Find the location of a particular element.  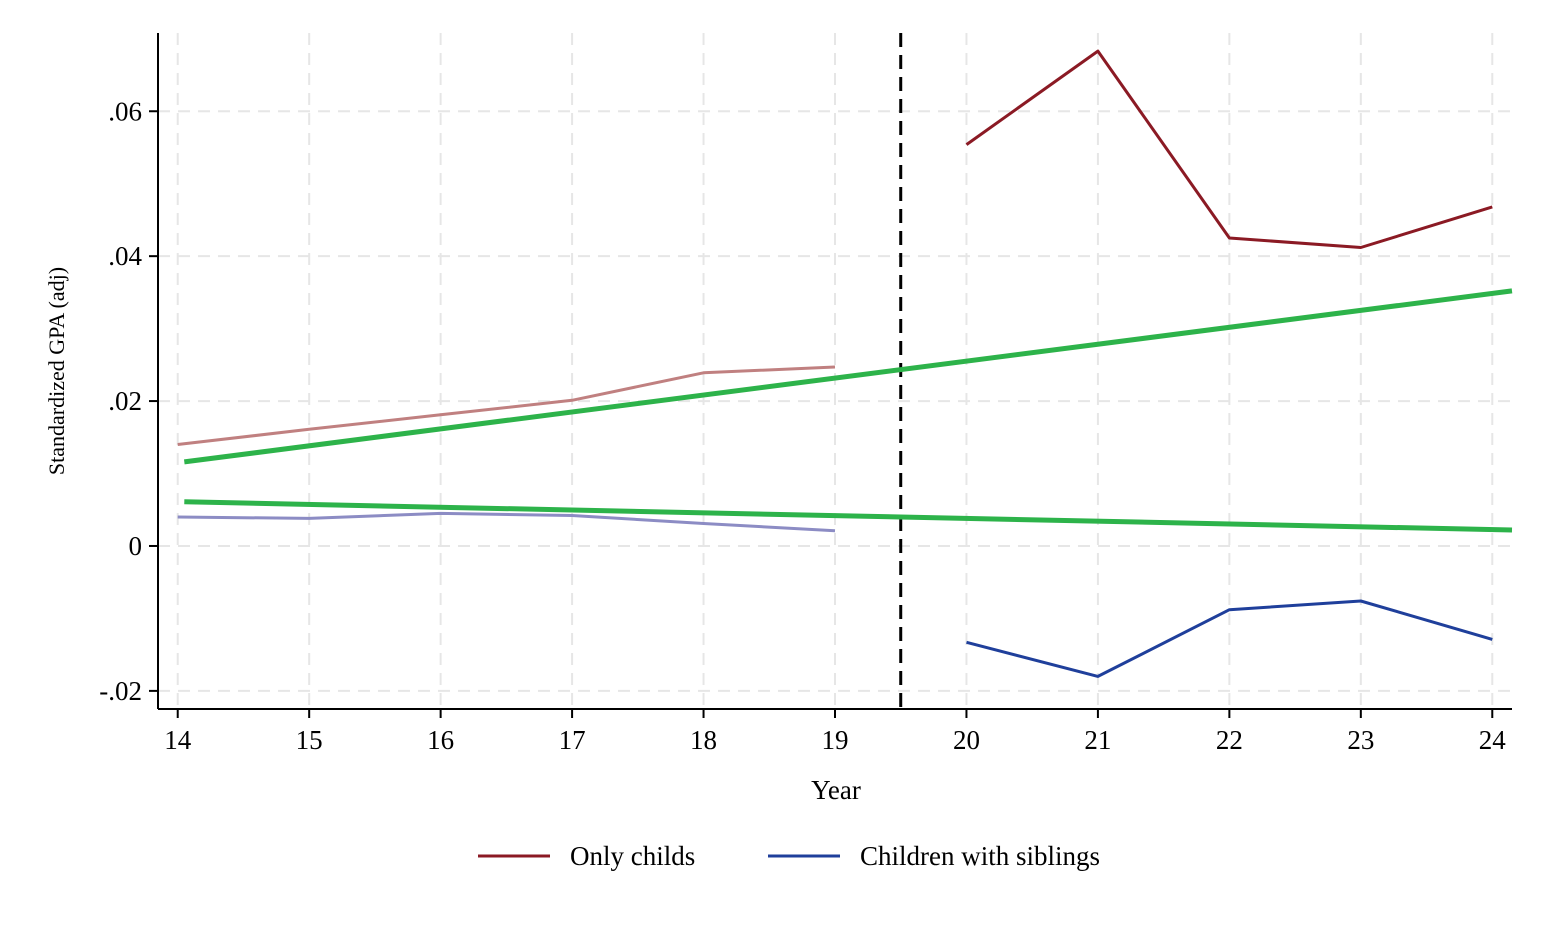

x-tick-label: 19 is located at coordinates (835, 740).